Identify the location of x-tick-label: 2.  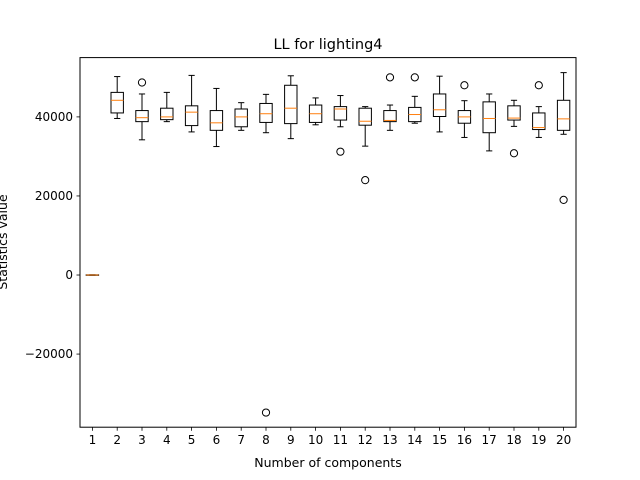
(117, 440).